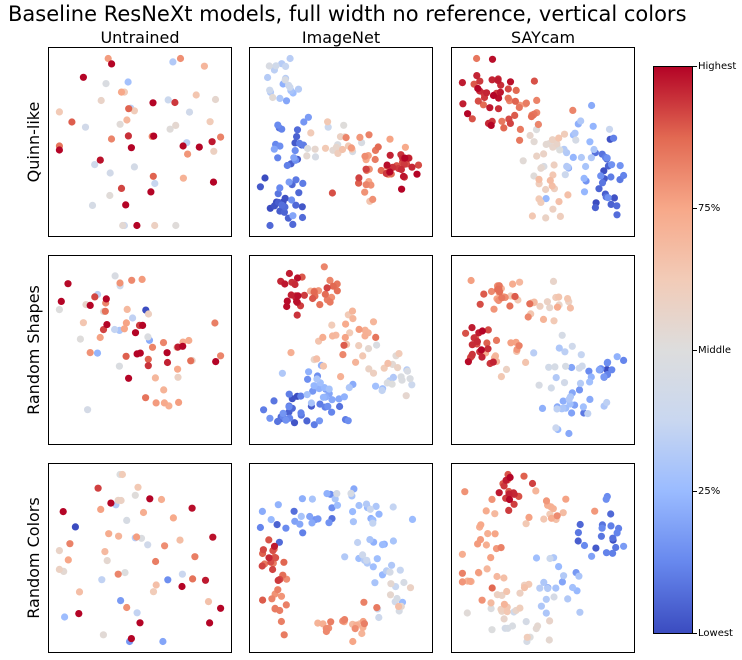  I want to click on colorbar-tick-label-75: 75%, so click(709, 208).